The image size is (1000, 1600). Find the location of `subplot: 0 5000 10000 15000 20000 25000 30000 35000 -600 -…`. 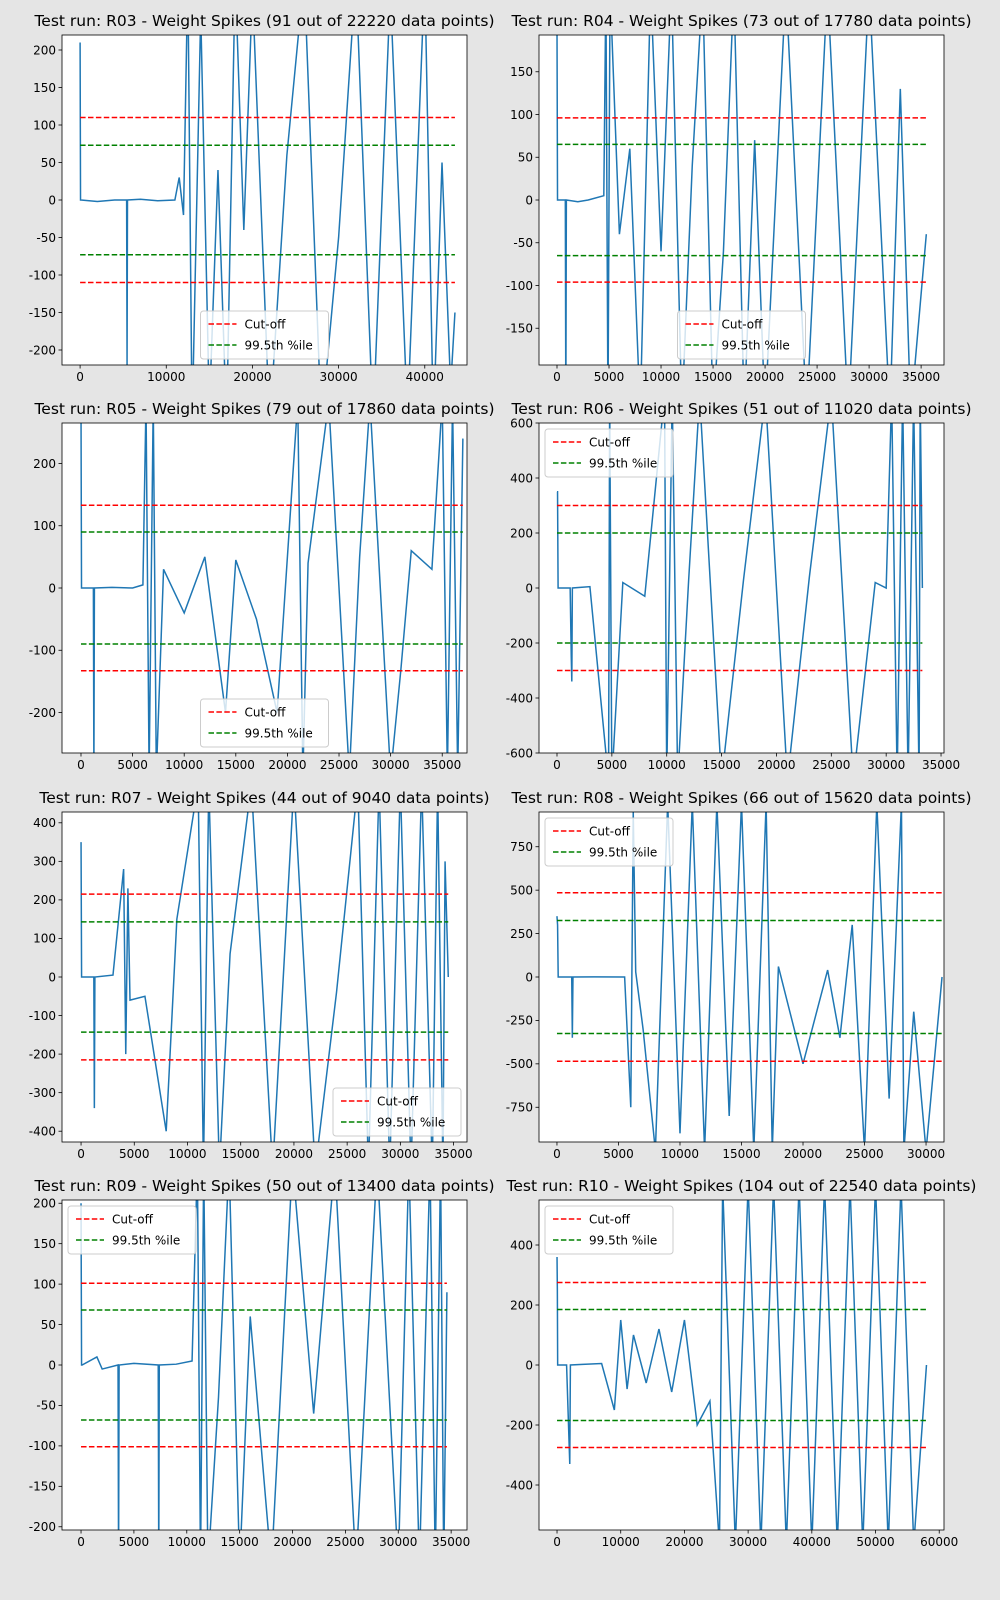

subplot: 0 5000 10000 15000 20000 25000 30000 35000 -600 -… is located at coordinates (739, 586).